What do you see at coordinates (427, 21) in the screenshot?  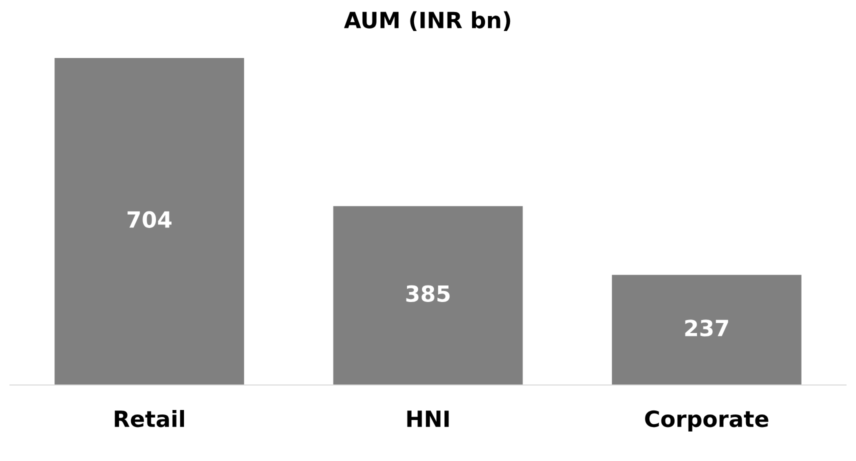 I see `chart-title: AUM (INR bn)` at bounding box center [427, 21].